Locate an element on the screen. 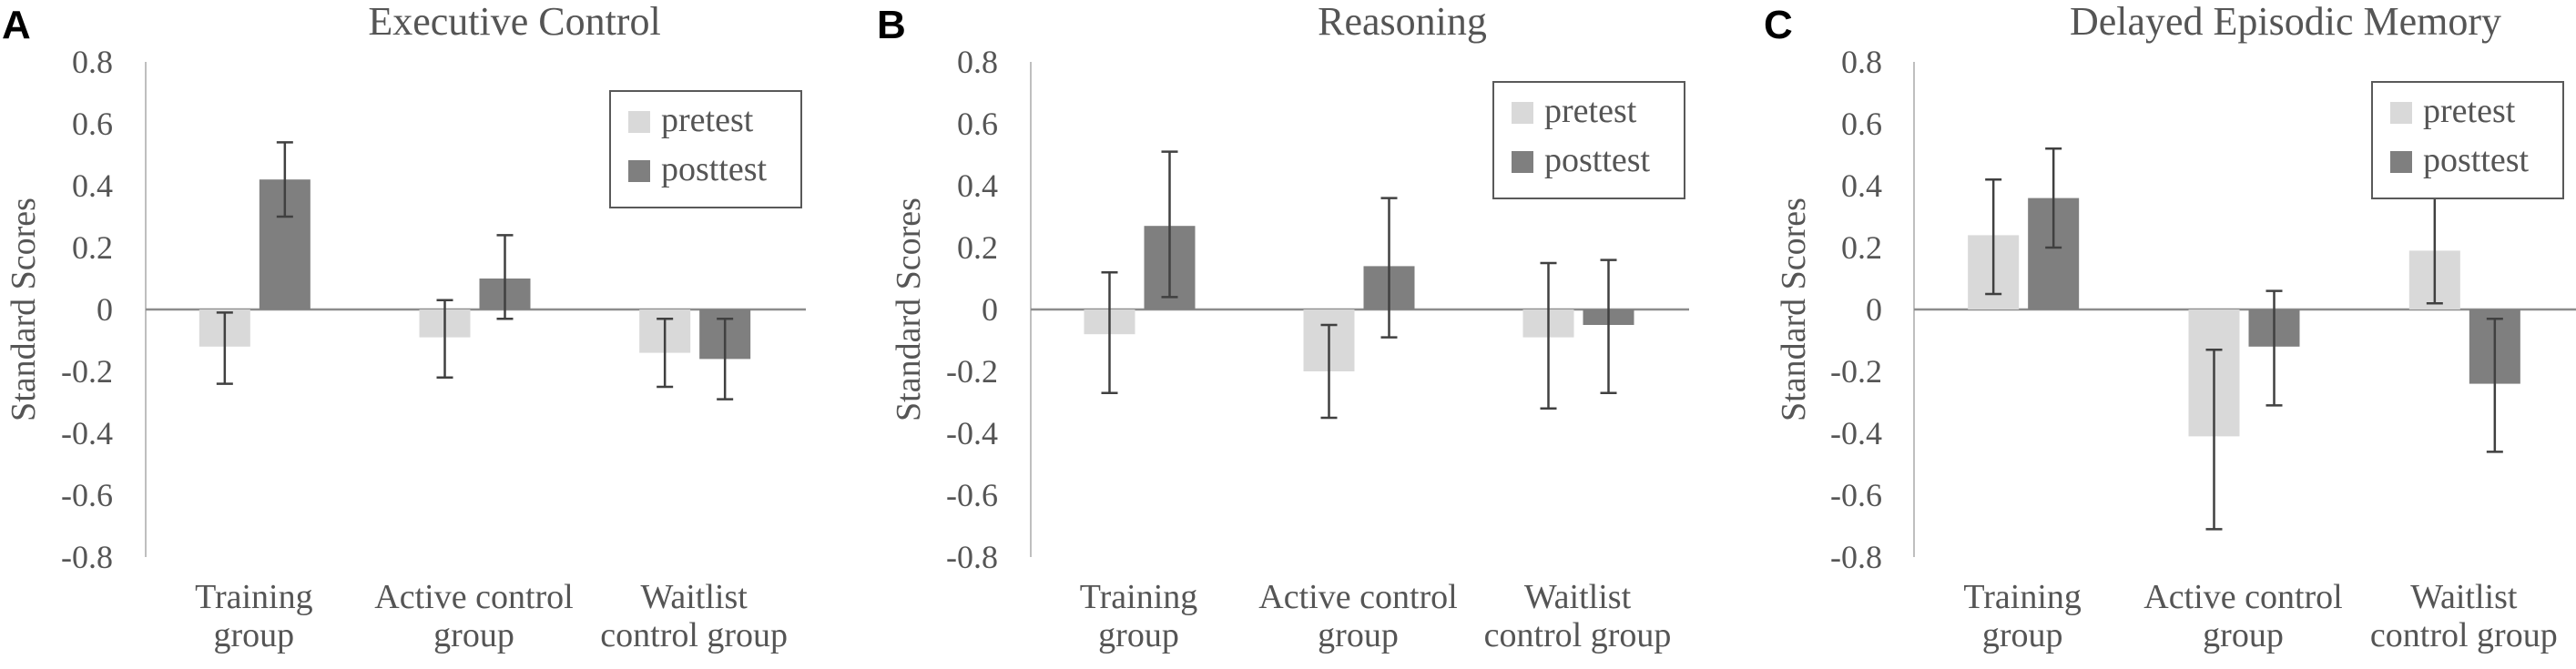 The width and height of the screenshot is (2576, 669). panel-letter: C is located at coordinates (1778, 25).